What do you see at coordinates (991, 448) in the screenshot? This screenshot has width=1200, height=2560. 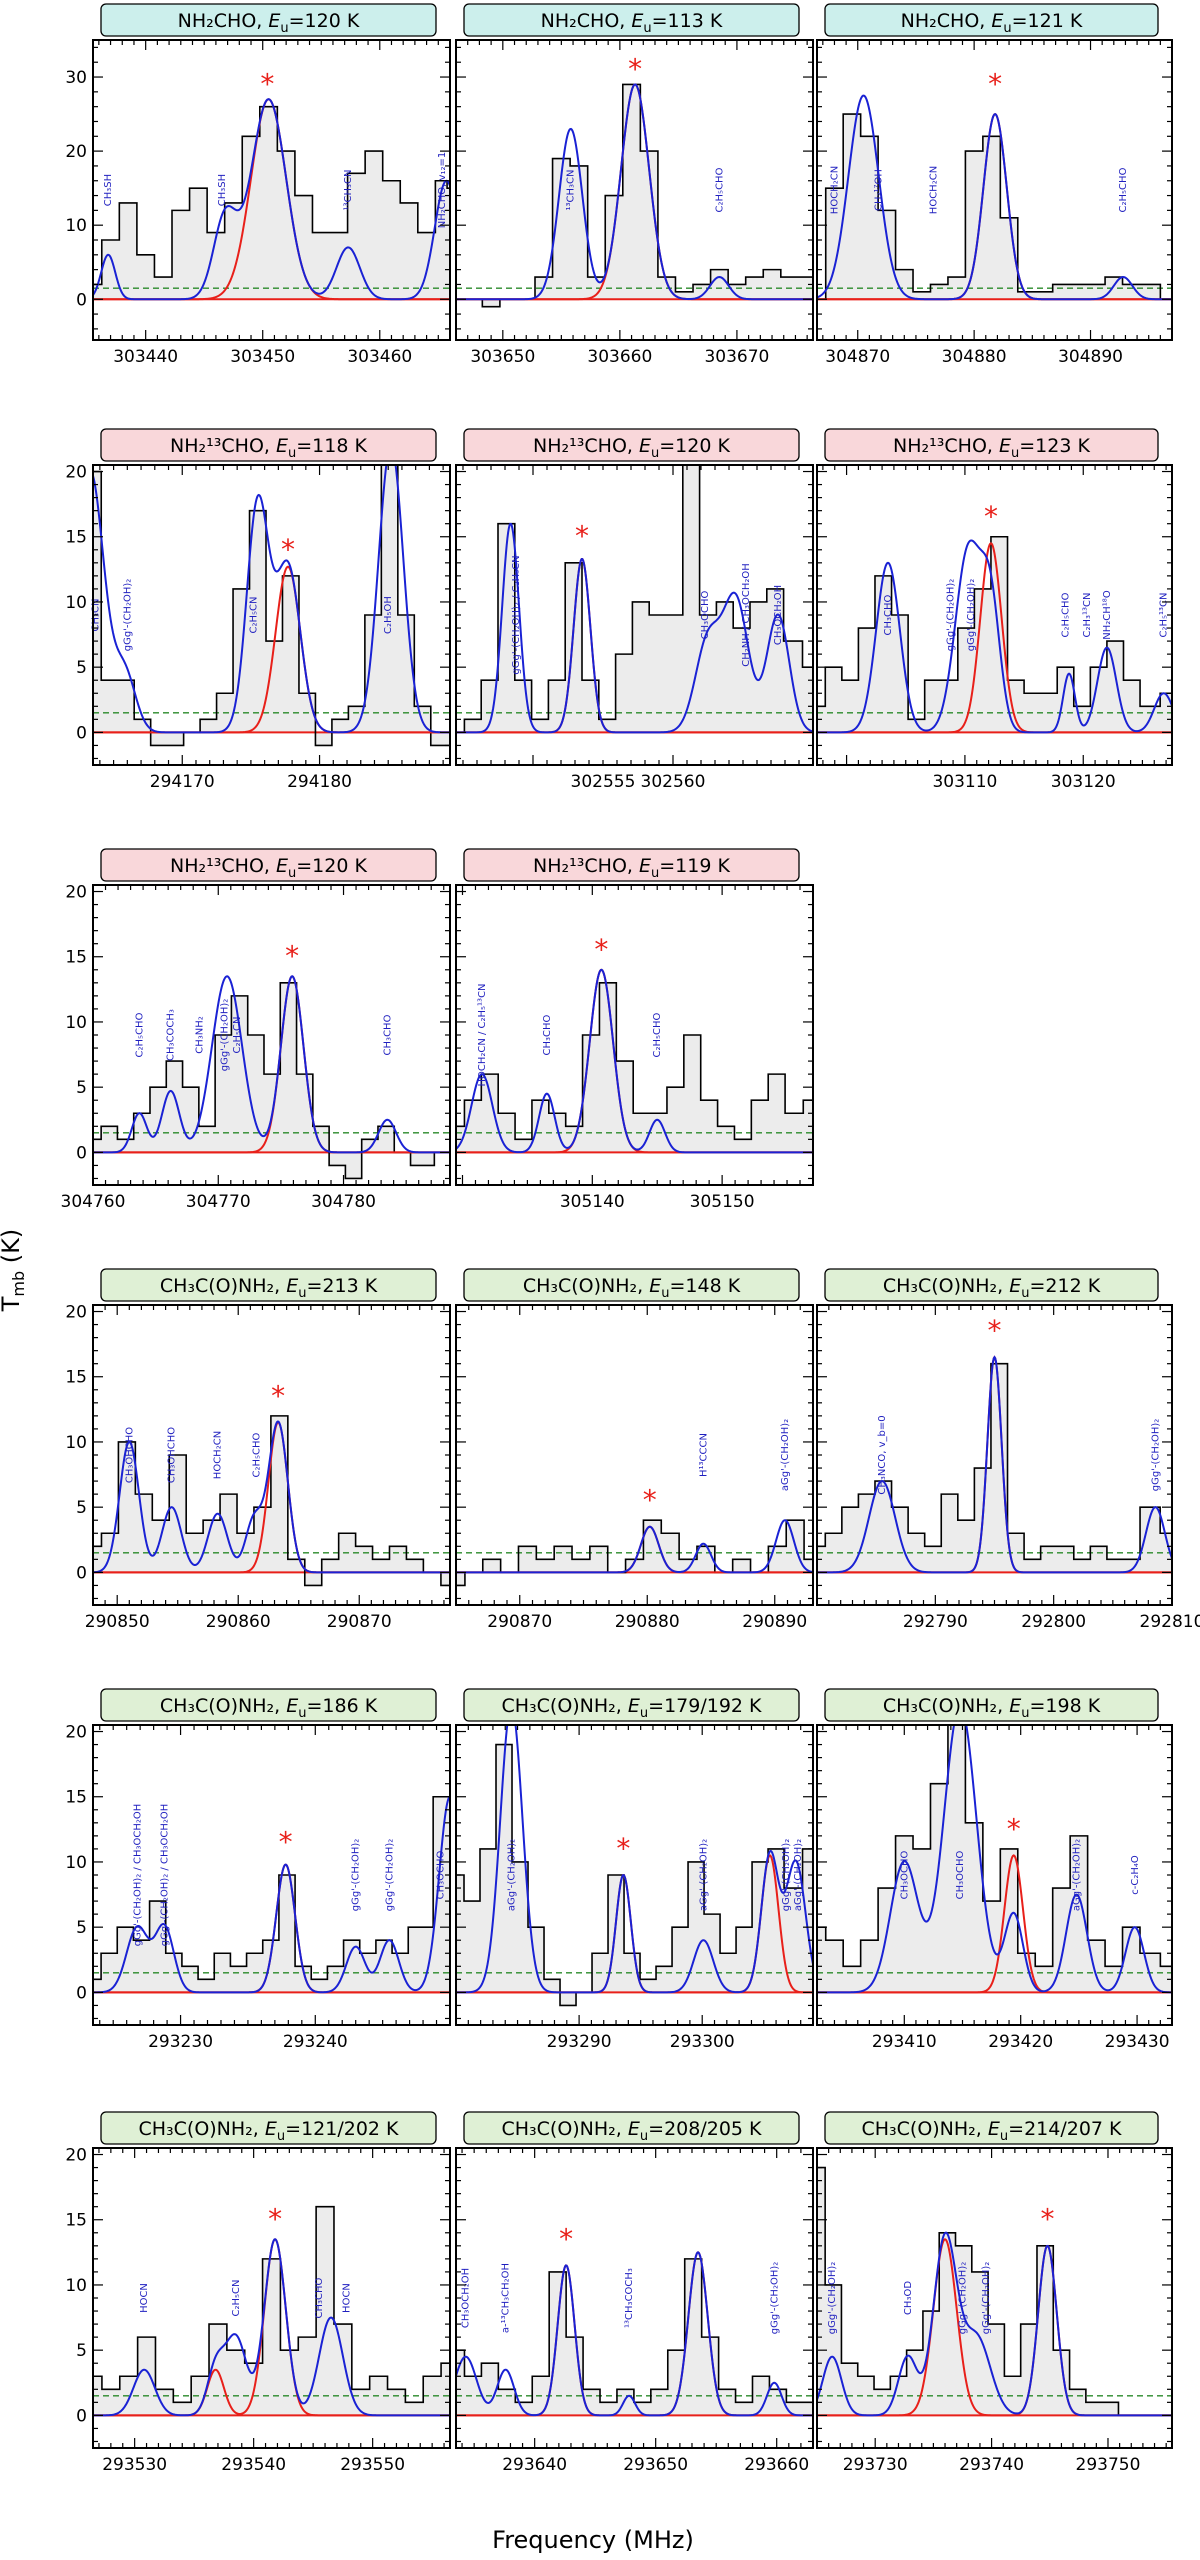 I see `panel-title-text: NH₂¹³CHO, Eu=123 K` at bounding box center [991, 448].